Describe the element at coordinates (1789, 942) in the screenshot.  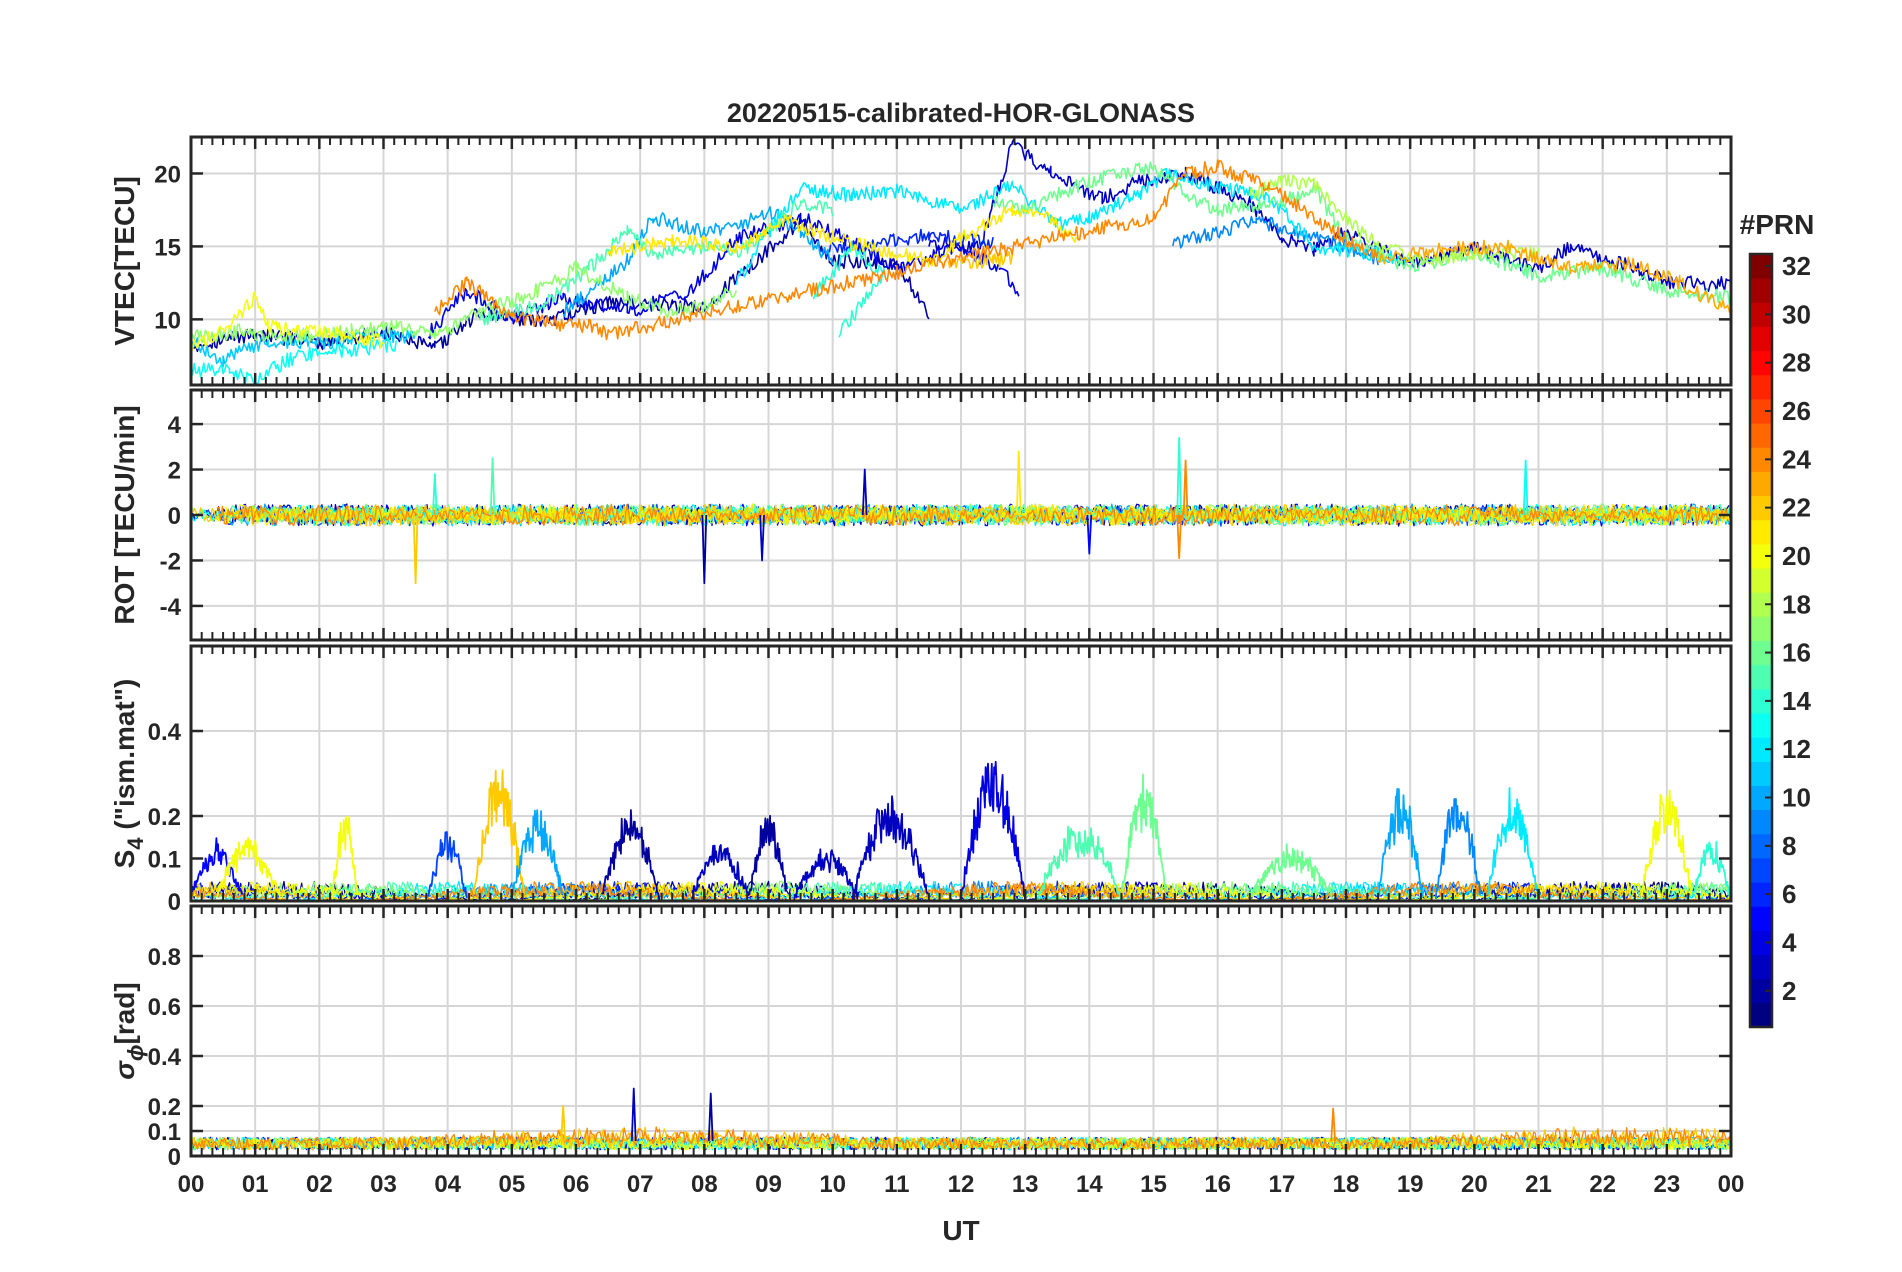
I see `colorbar-tick-label: 4` at that location.